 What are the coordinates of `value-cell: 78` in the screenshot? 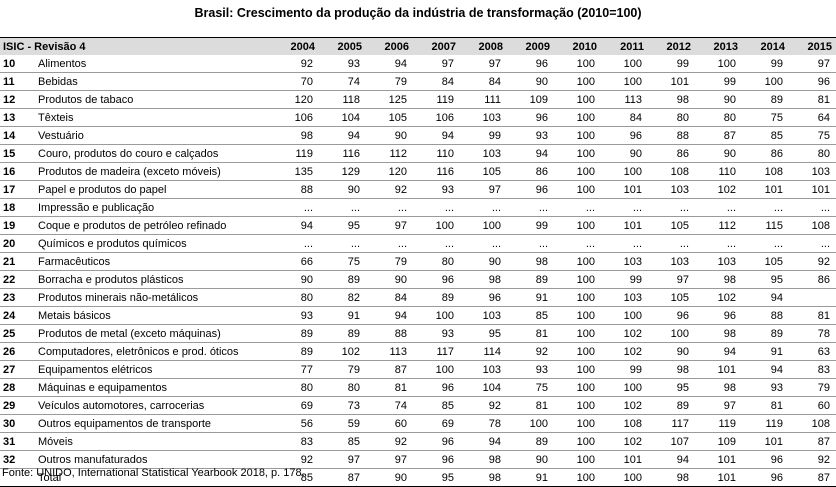 It's located at (495, 423).